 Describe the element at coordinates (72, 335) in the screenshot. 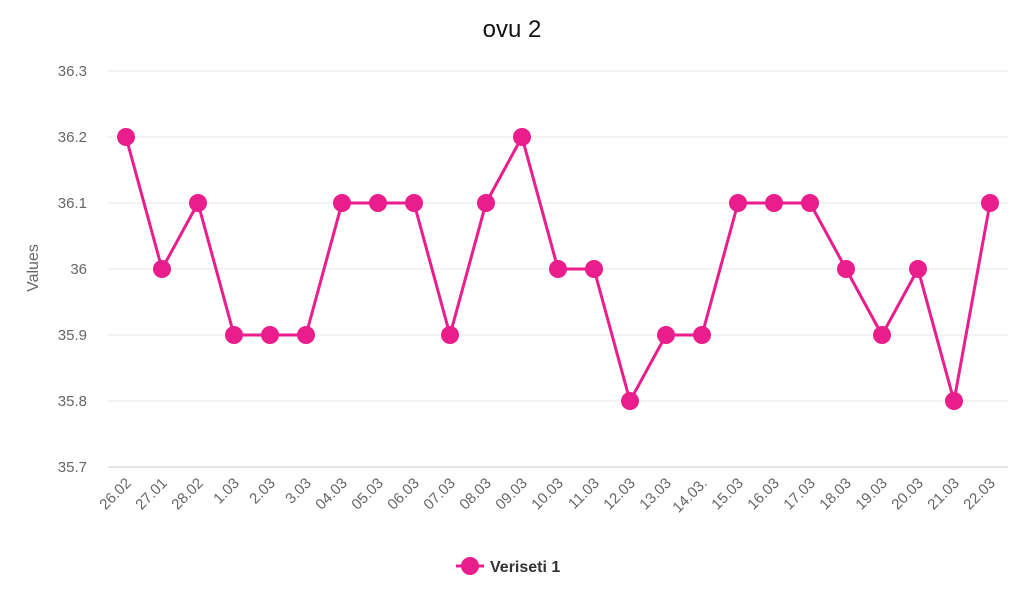

I see `y-tick-label: 35.9` at that location.